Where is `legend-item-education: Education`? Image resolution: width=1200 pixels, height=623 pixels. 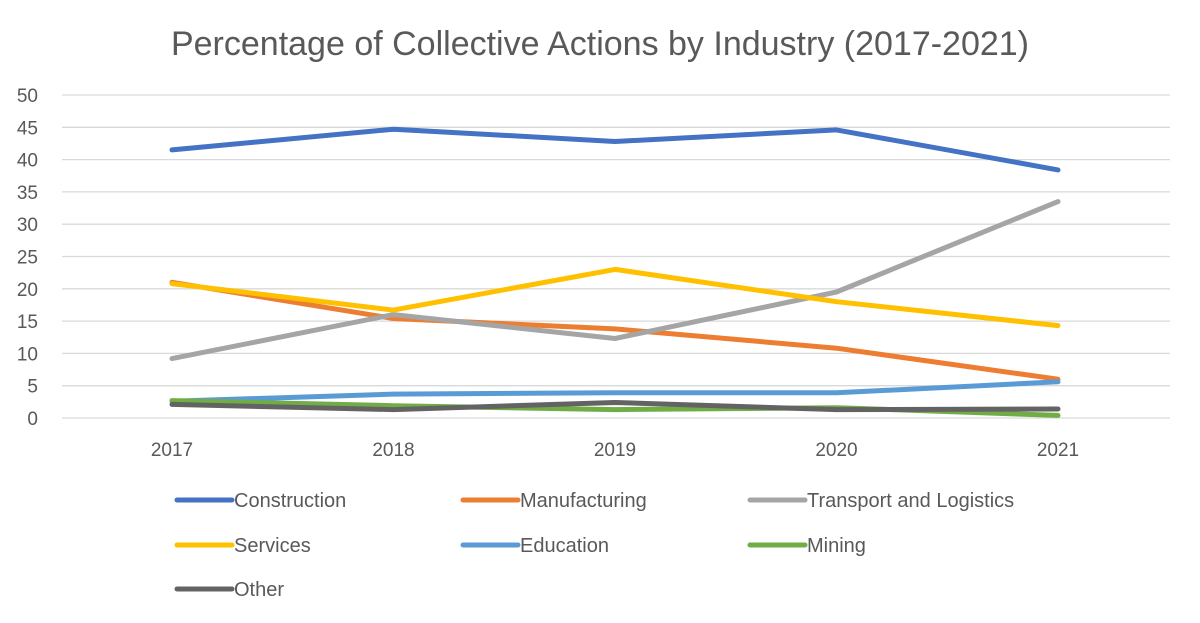
legend-item-education: Education is located at coordinates (534, 546).